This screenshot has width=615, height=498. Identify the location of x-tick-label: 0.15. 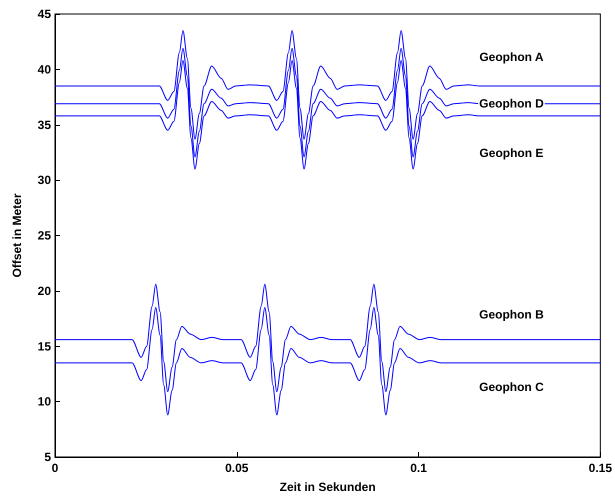
(600, 468).